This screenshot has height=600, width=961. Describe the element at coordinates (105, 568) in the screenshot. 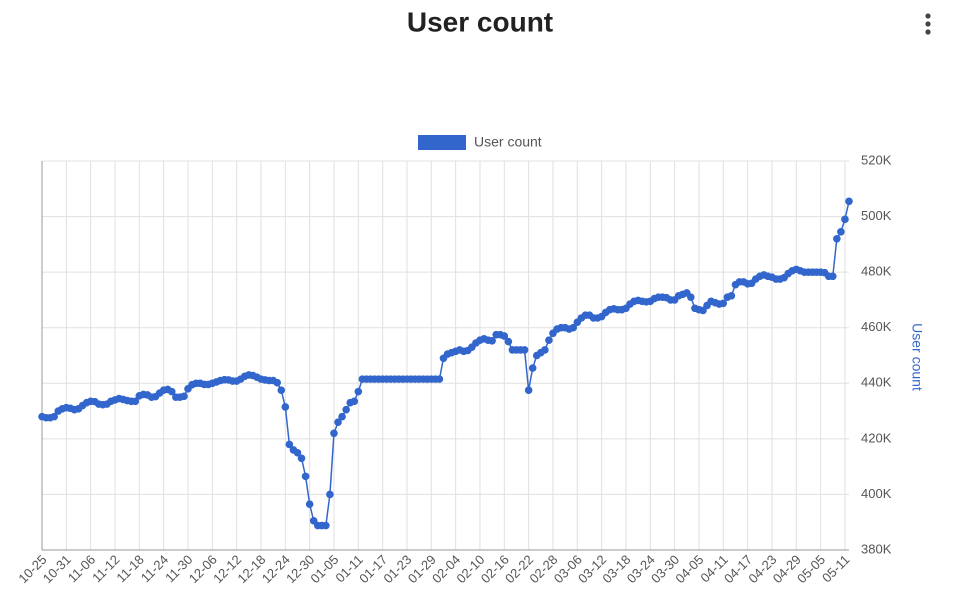

I see `x-tick-label: 11-12` at that location.